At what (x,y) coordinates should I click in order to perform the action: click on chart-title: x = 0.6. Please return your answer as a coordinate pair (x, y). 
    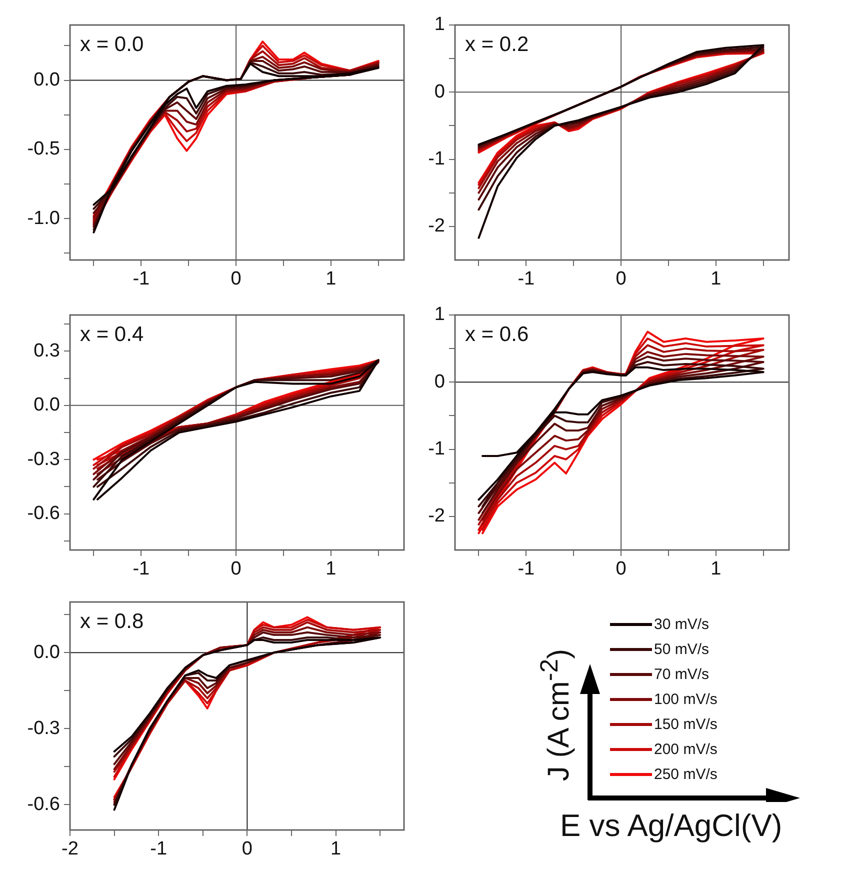
    Looking at the image, I should click on (497, 334).